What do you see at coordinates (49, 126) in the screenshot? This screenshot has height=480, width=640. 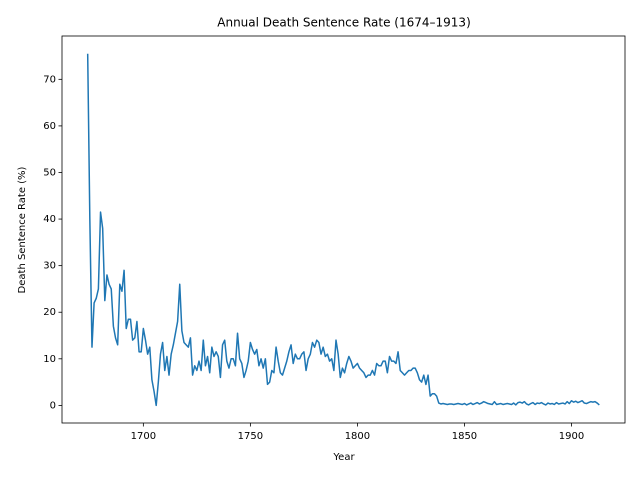 I see `y-tick-label: 60` at bounding box center [49, 126].